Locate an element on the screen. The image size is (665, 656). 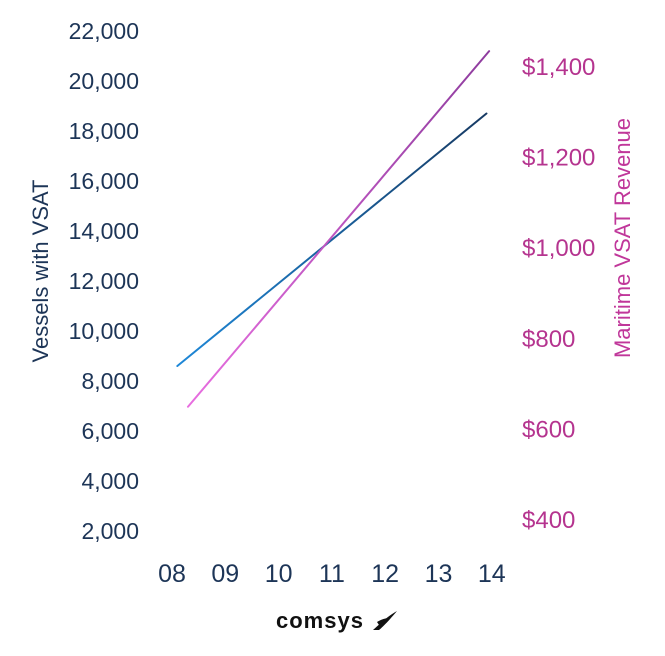
right-tick-label: $600 is located at coordinates (548, 429).